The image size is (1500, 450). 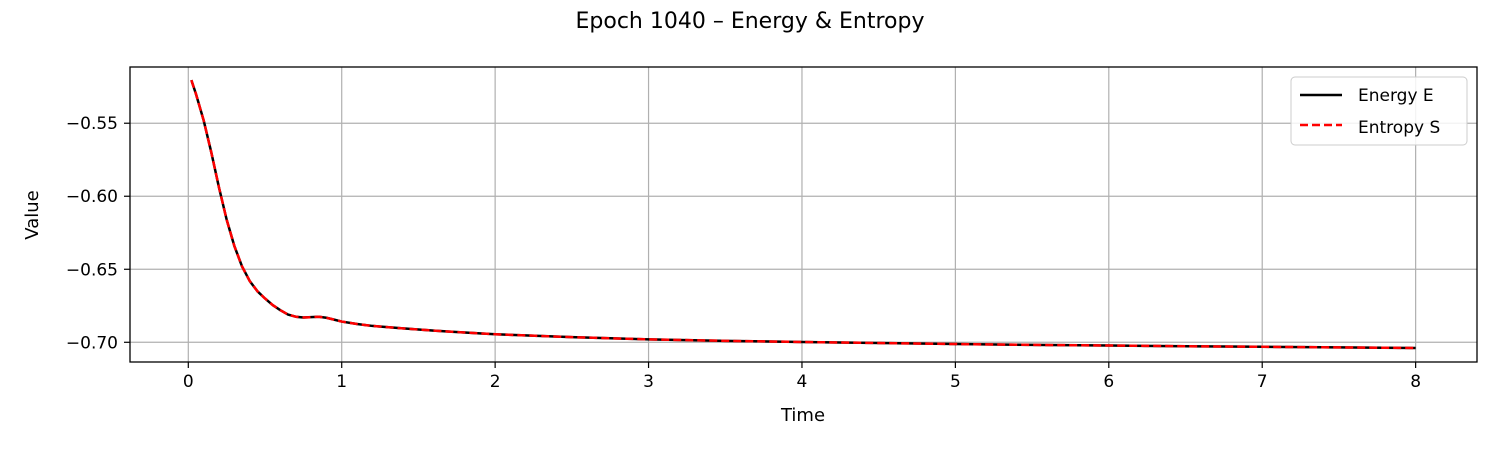 I want to click on x-tick-label: 3, so click(x=648, y=382).